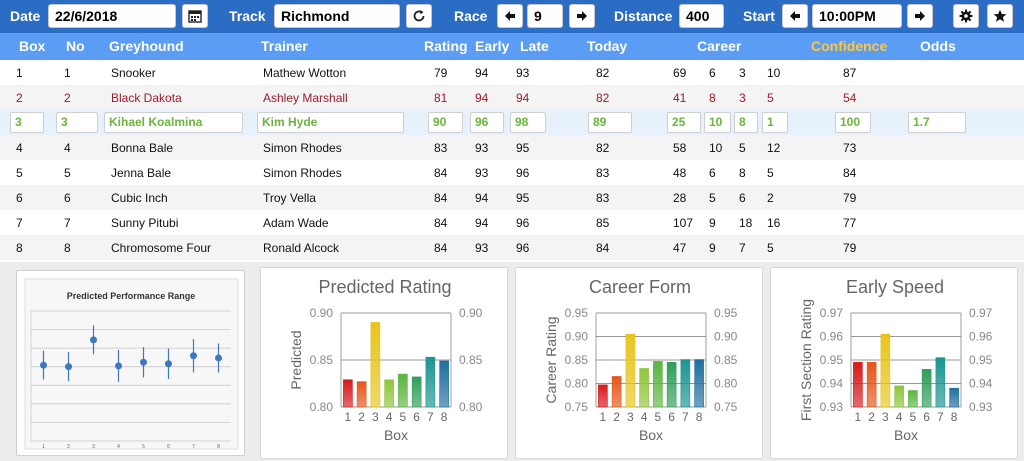 This screenshot has width=1024, height=461. I want to click on arrow-right-icon, so click(582, 16).